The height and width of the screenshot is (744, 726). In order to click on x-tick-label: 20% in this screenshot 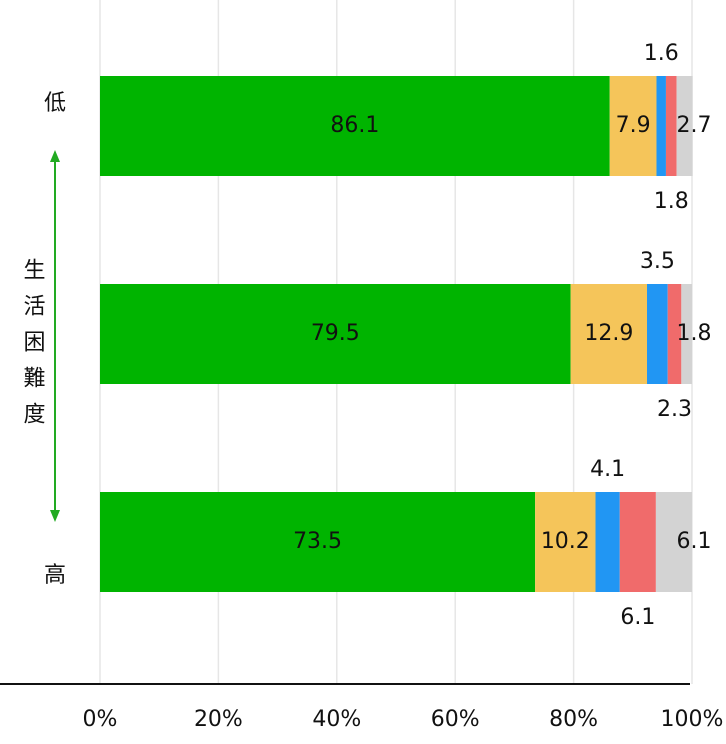, I will do `click(218, 719)`.